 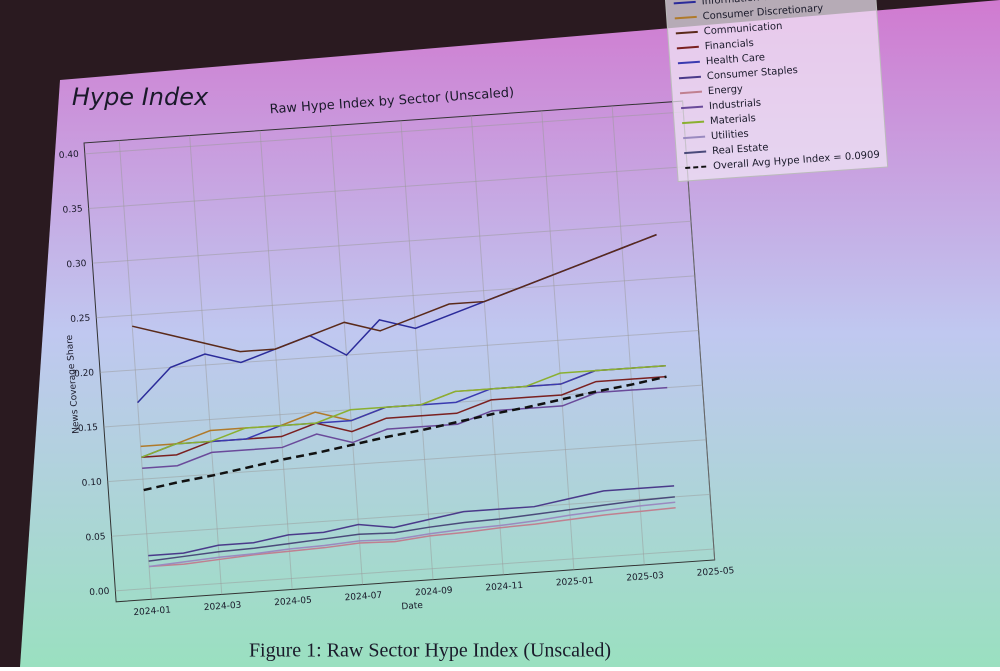 What do you see at coordinates (729, 45) in the screenshot?
I see `legend-label: Financials` at bounding box center [729, 45].